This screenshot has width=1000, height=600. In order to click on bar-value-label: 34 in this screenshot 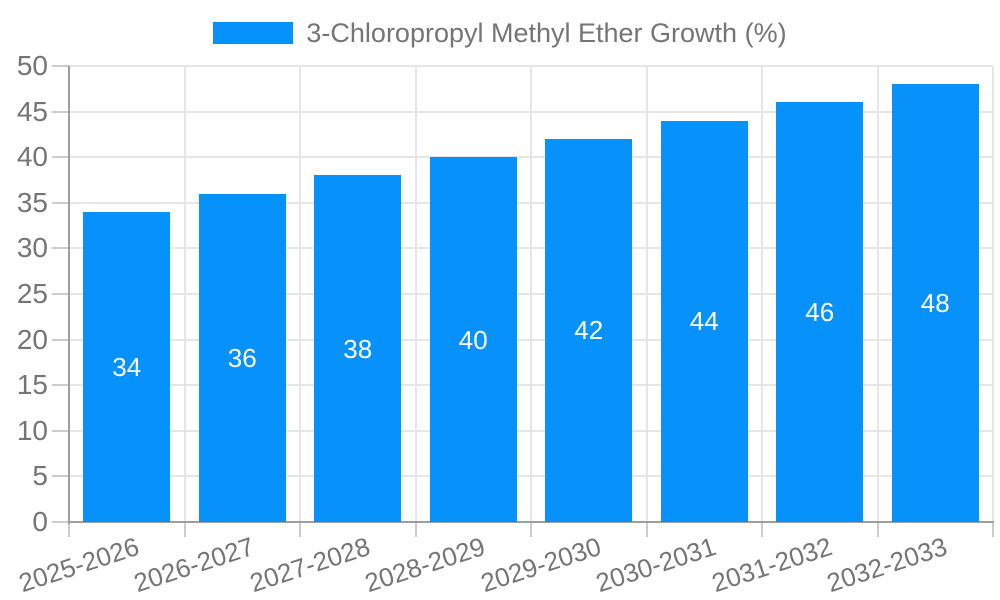, I will do `click(127, 366)`.